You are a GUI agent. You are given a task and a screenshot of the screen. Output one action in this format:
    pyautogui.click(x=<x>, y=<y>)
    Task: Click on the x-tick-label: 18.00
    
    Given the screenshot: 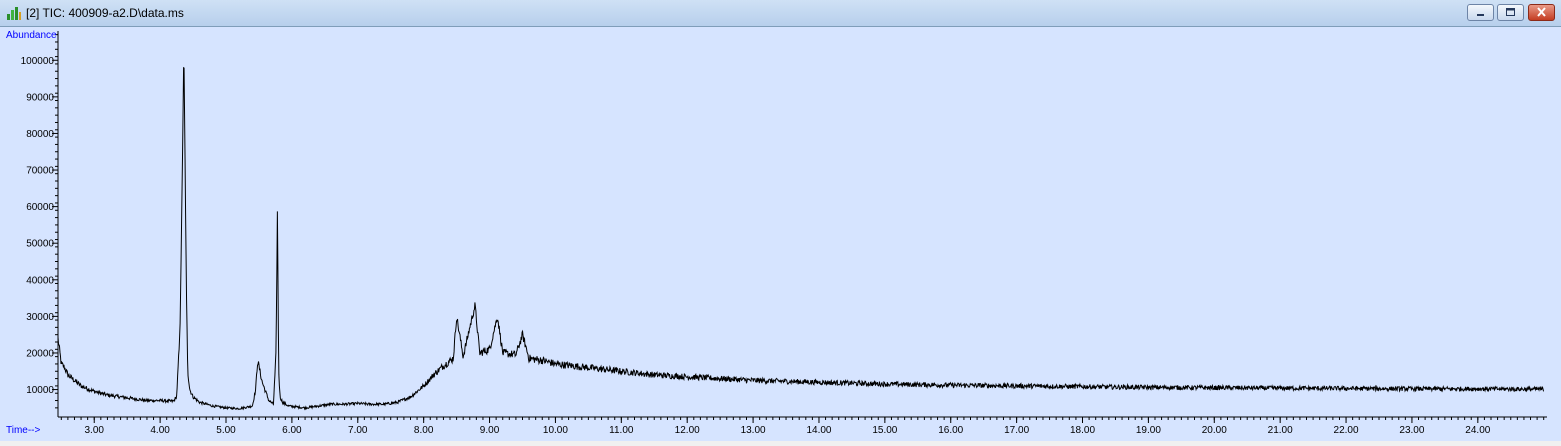 What is the action you would take?
    pyautogui.click(x=1082, y=430)
    